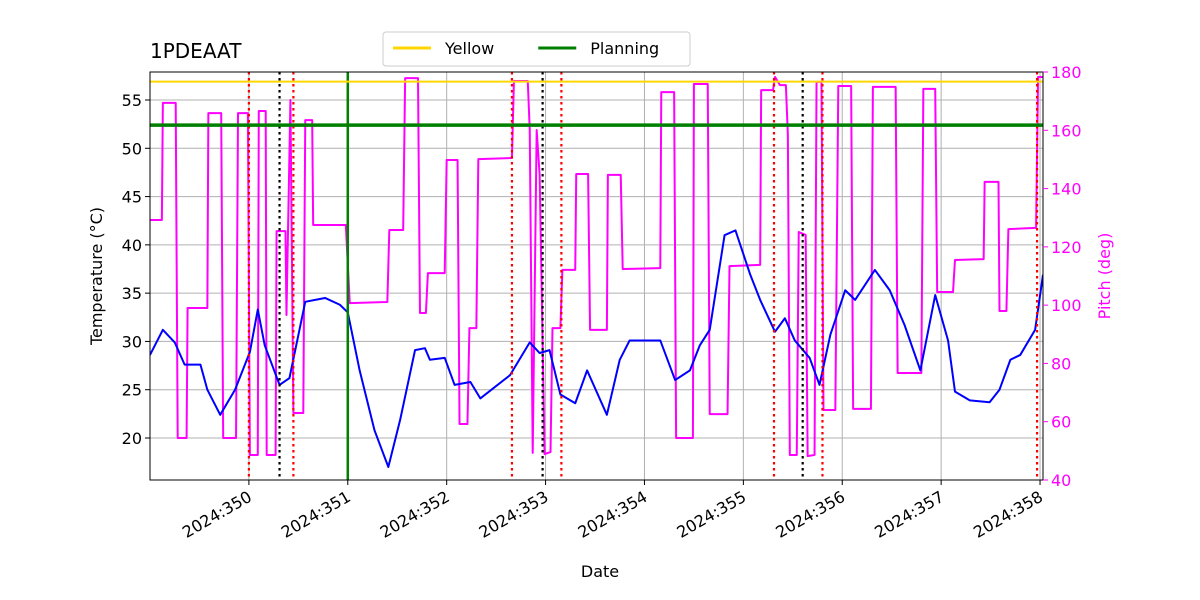 This screenshot has width=1200, height=600. What do you see at coordinates (132, 293) in the screenshot?
I see `y-tick-label: 35` at bounding box center [132, 293].